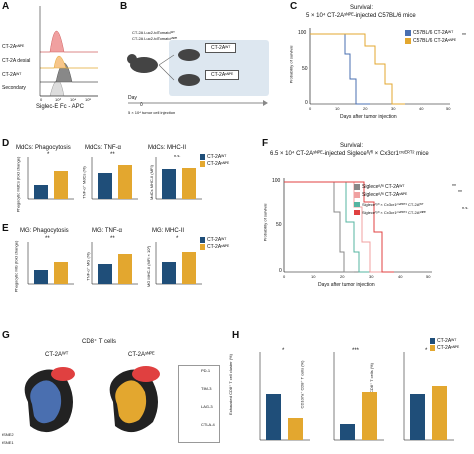  Describe the element at coordinates (18, 184) in the screenshot. I see `d-ylabel-1: Phagocytic MdCs (fold change)` at that location.